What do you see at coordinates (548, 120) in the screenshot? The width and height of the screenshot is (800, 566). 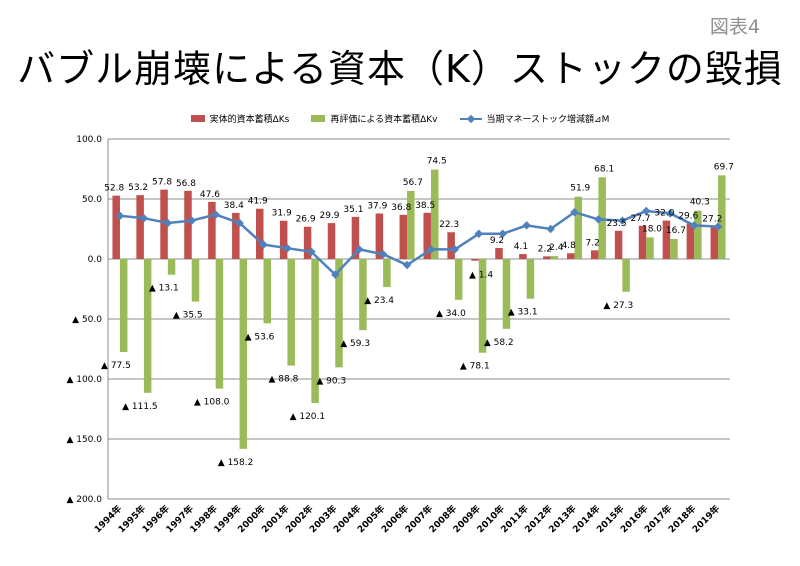 I see `legend-label-m: 当期マネーストック増減額⊿M` at bounding box center [548, 120].